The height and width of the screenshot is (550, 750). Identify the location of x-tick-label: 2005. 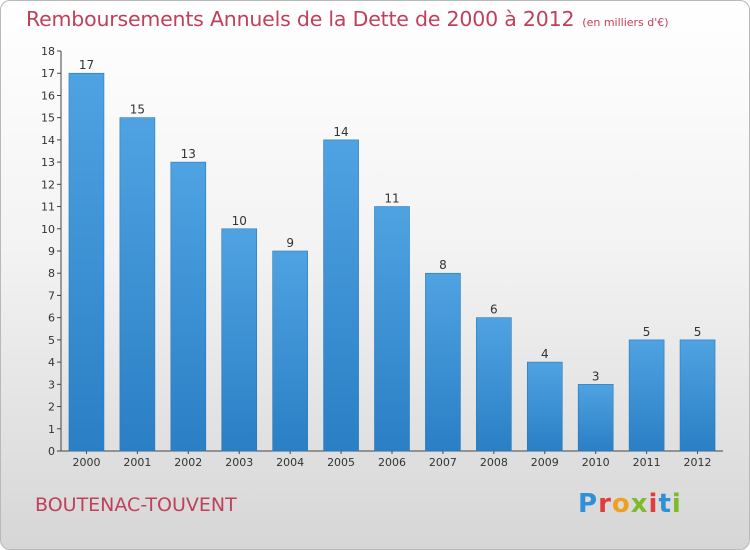
(341, 462).